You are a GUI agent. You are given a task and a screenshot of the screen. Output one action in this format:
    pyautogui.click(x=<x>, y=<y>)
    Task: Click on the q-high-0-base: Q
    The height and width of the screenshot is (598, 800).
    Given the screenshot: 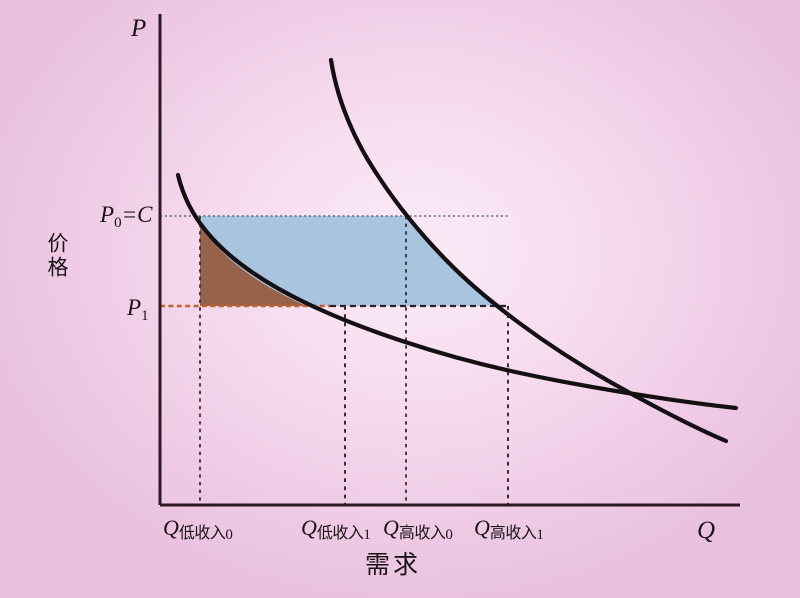 What is the action you would take?
    pyautogui.click(x=391, y=527)
    